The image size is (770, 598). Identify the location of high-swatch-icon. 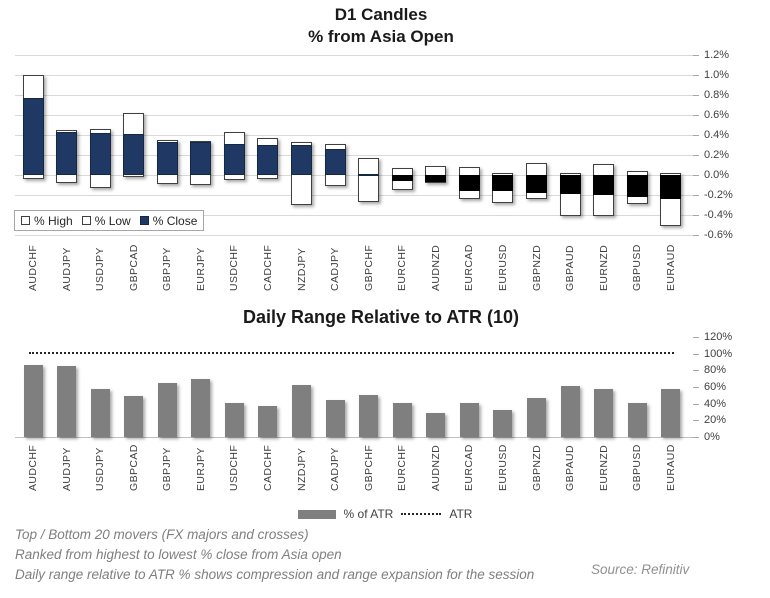
(25, 220).